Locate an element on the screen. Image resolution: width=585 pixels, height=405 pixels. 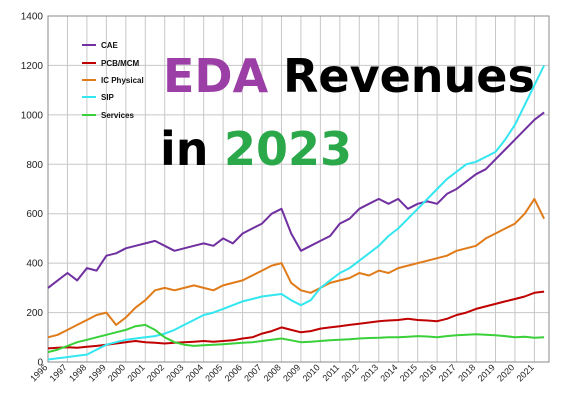
legend-label-ic-physical: IC Physical is located at coordinates (122, 80).